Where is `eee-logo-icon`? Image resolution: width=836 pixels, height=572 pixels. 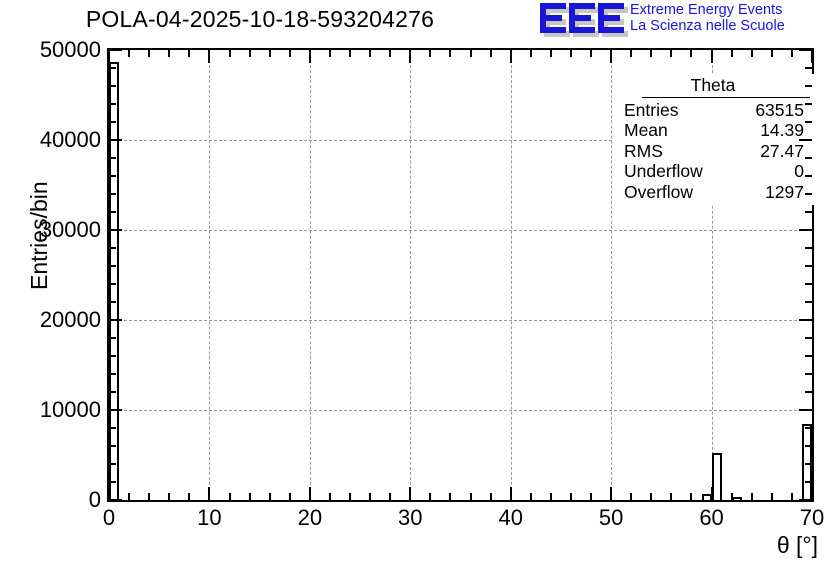
eee-logo-icon is located at coordinates (584, 20).